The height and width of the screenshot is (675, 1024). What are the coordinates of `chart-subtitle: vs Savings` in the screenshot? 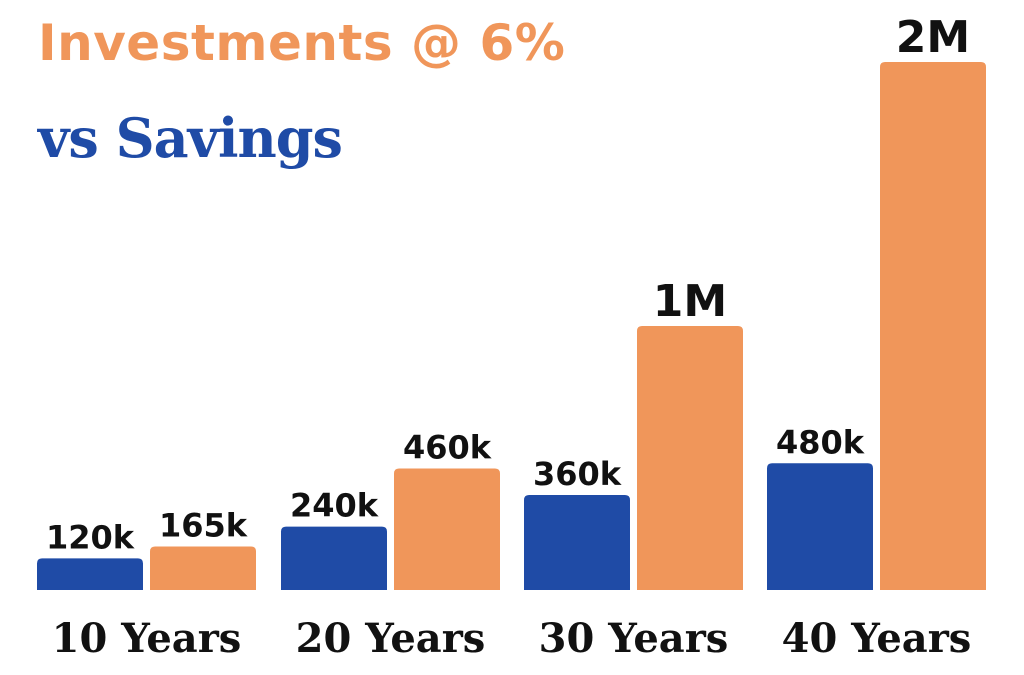 It's located at (190, 138).